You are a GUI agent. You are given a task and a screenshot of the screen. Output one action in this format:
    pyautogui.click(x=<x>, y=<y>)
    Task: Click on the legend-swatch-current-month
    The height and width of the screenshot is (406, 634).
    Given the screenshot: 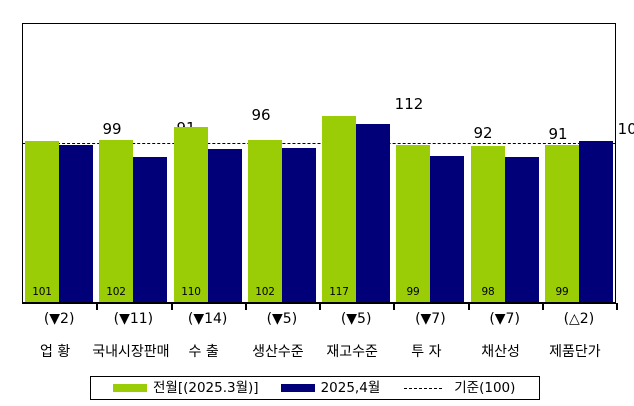 What is the action you would take?
    pyautogui.click(x=297, y=388)
    